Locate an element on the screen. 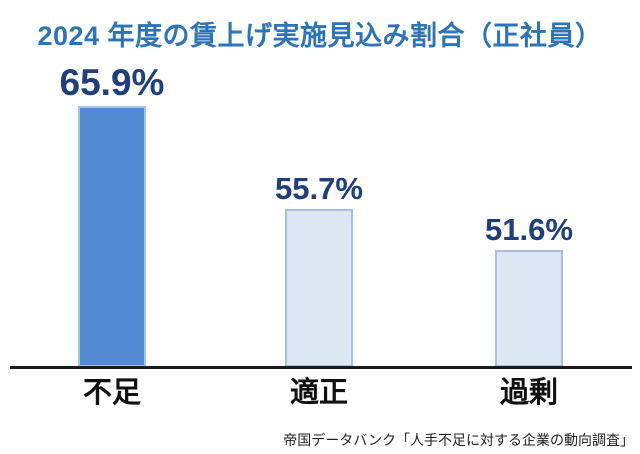  x-axis-line is located at coordinates (321, 367).